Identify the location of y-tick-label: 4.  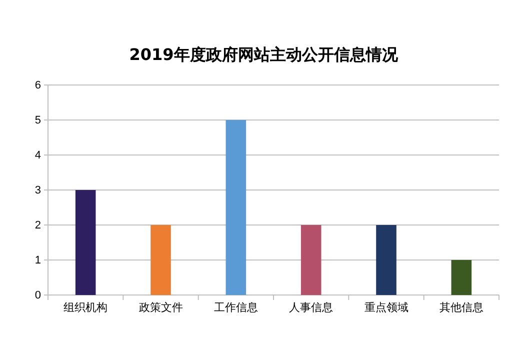
(37, 156).